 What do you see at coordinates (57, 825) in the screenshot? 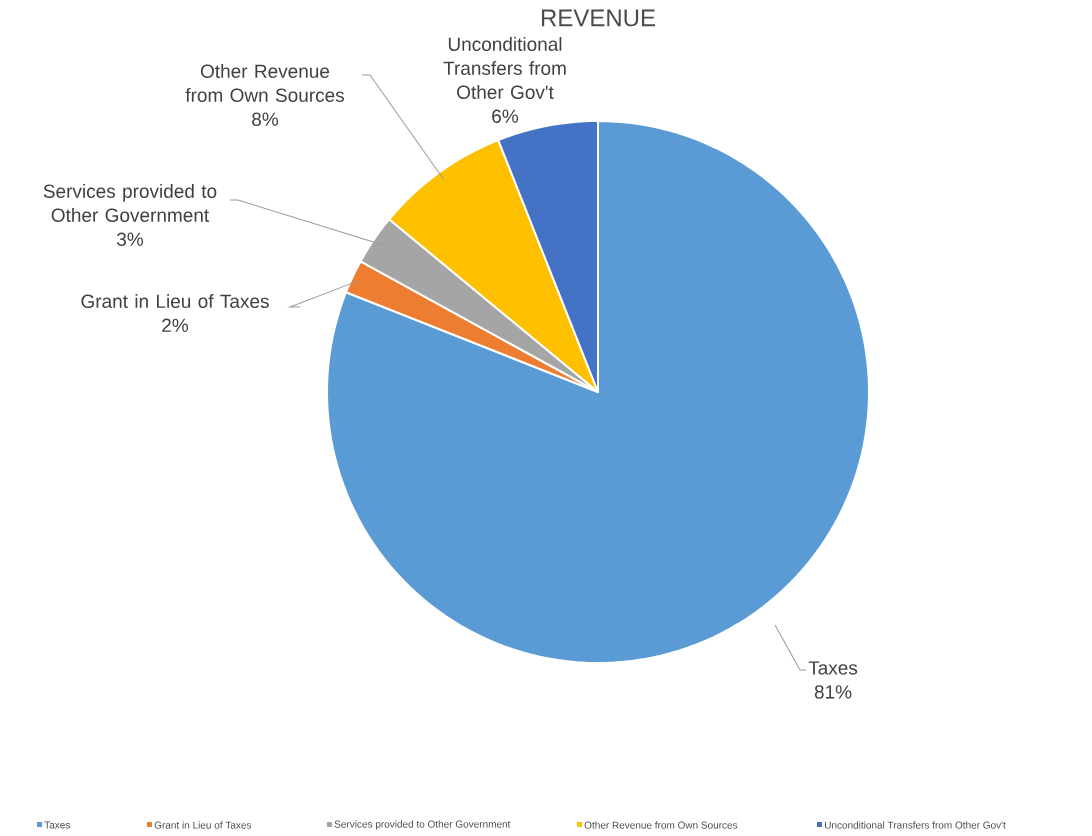
I see `legend-label: Taxes` at bounding box center [57, 825].